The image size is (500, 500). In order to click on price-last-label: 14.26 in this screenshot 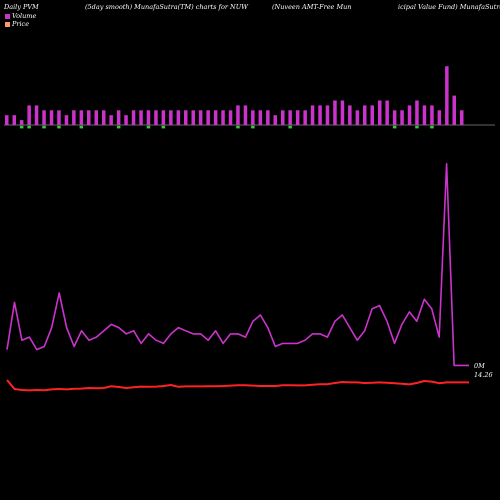, I will do `click(483, 375)`.